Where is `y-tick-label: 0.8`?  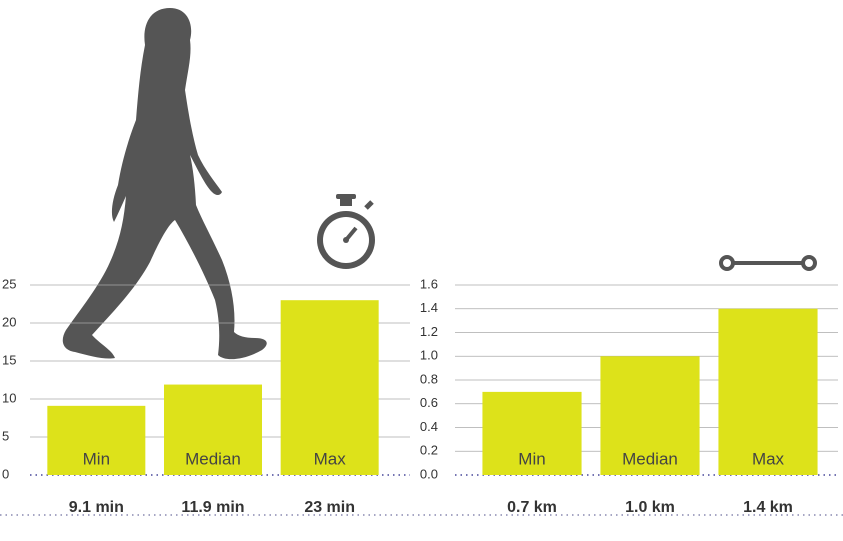 y-tick-label: 0.8 is located at coordinates (429, 378).